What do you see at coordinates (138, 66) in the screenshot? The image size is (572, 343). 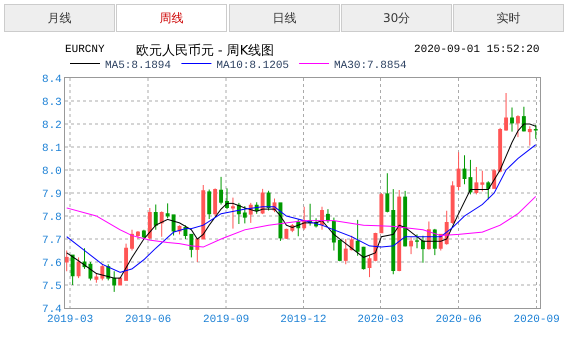 I see `legend-label: MA5:8.1894` at bounding box center [138, 66].